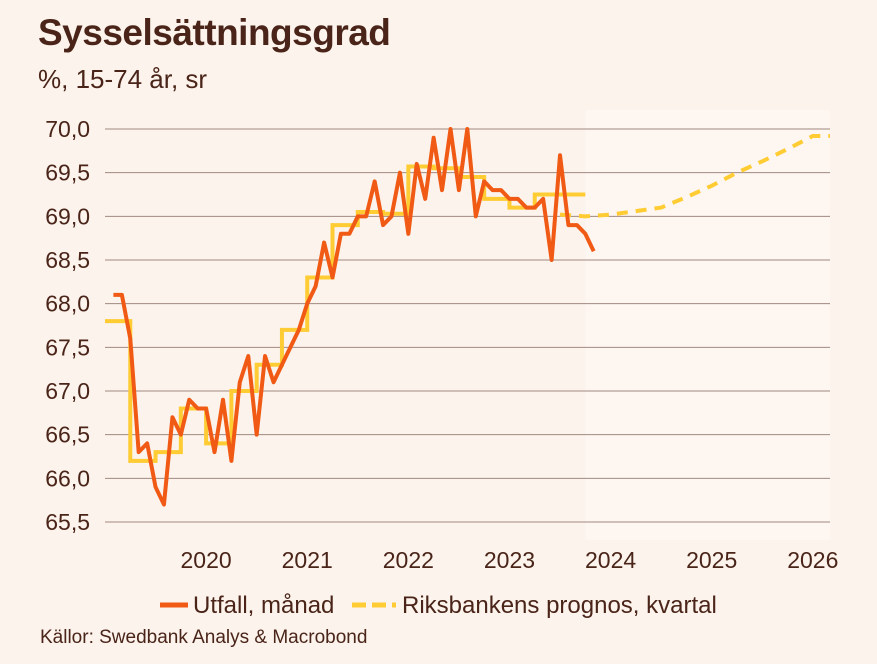 The width and height of the screenshot is (877, 664). Describe the element at coordinates (67, 173) in the screenshot. I see `y-tick-label: 69,5` at that location.